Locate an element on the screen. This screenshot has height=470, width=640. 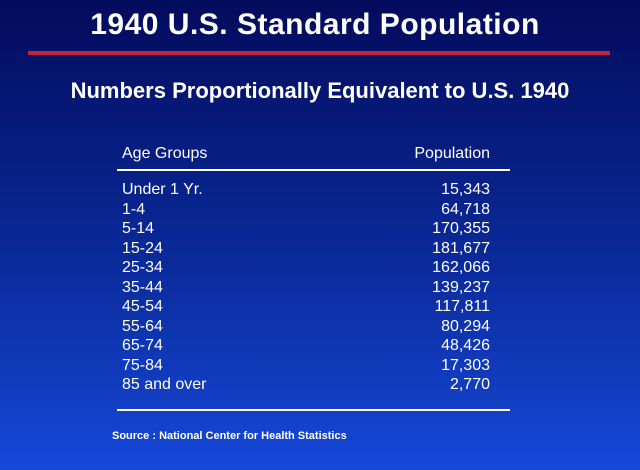
age-group: 65-74 is located at coordinates (142, 345).